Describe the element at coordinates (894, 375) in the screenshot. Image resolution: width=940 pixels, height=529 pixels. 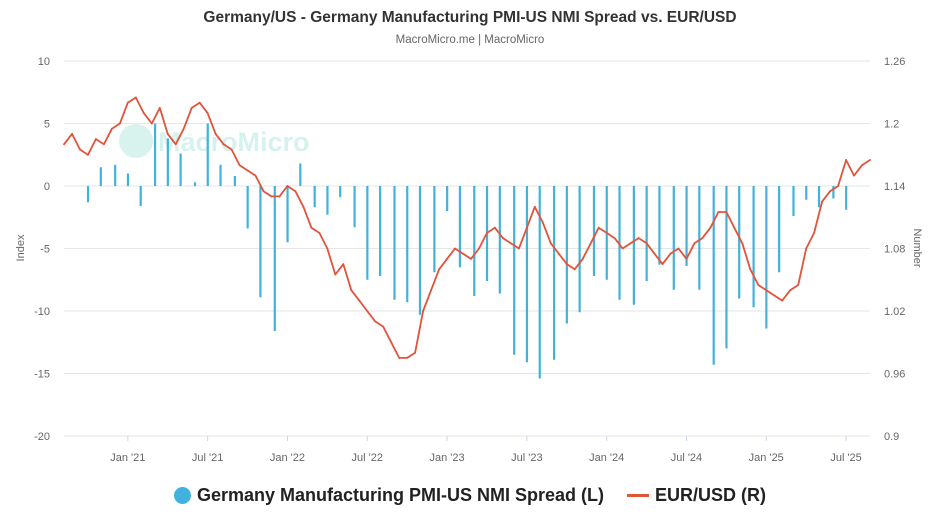
I see `right-tick-label: 0.96` at that location.